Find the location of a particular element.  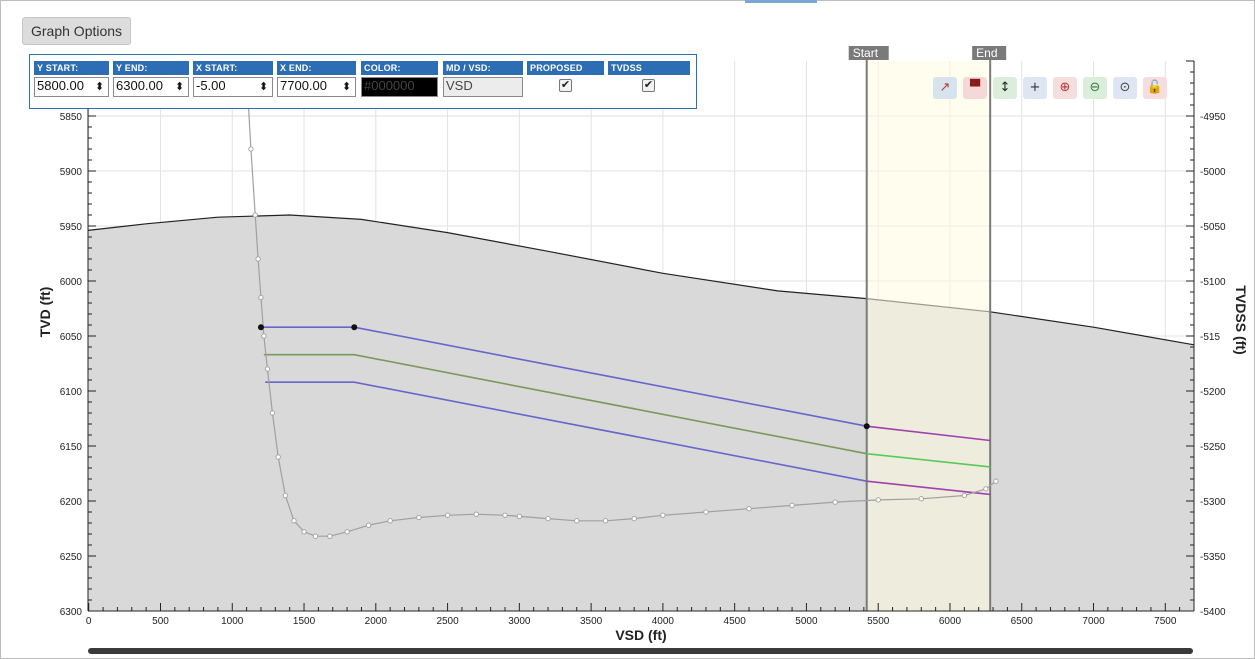

x-end-input: 7700.00 is located at coordinates (316, 87).